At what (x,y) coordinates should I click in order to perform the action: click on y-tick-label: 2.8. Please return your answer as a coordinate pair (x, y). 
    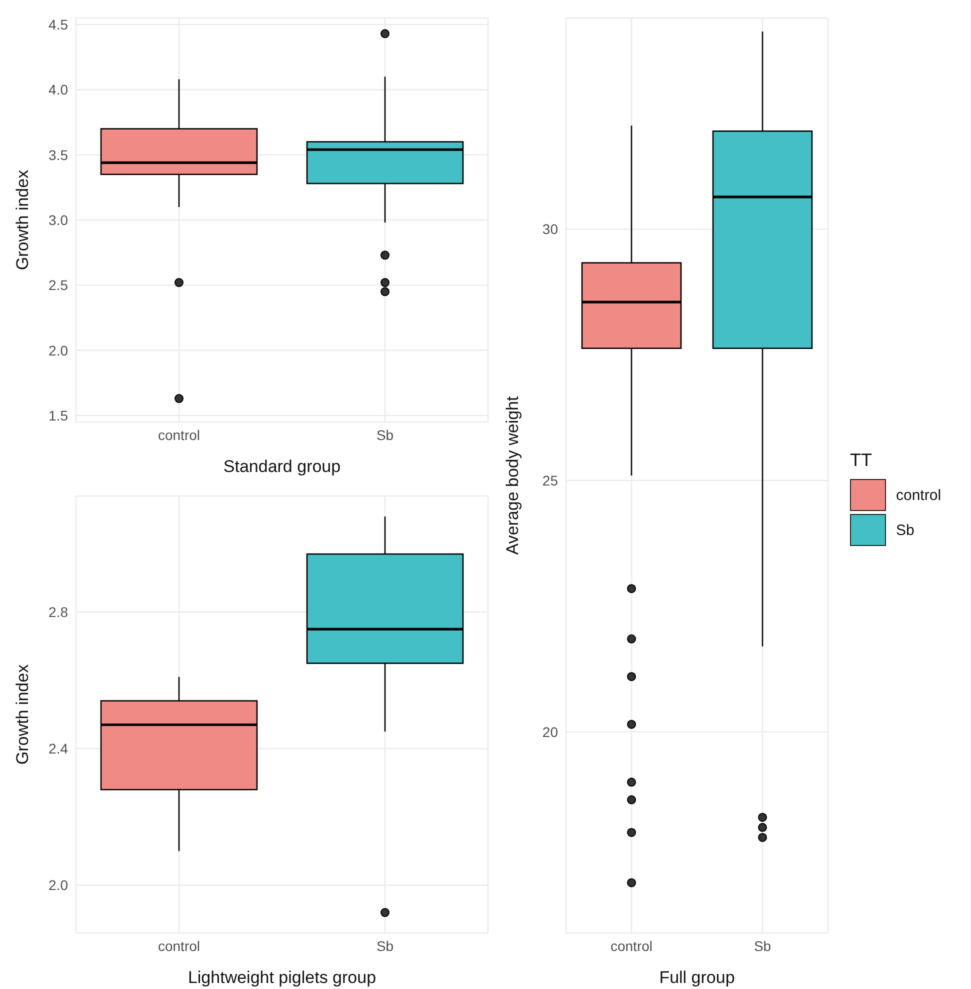
    Looking at the image, I should click on (58, 612).